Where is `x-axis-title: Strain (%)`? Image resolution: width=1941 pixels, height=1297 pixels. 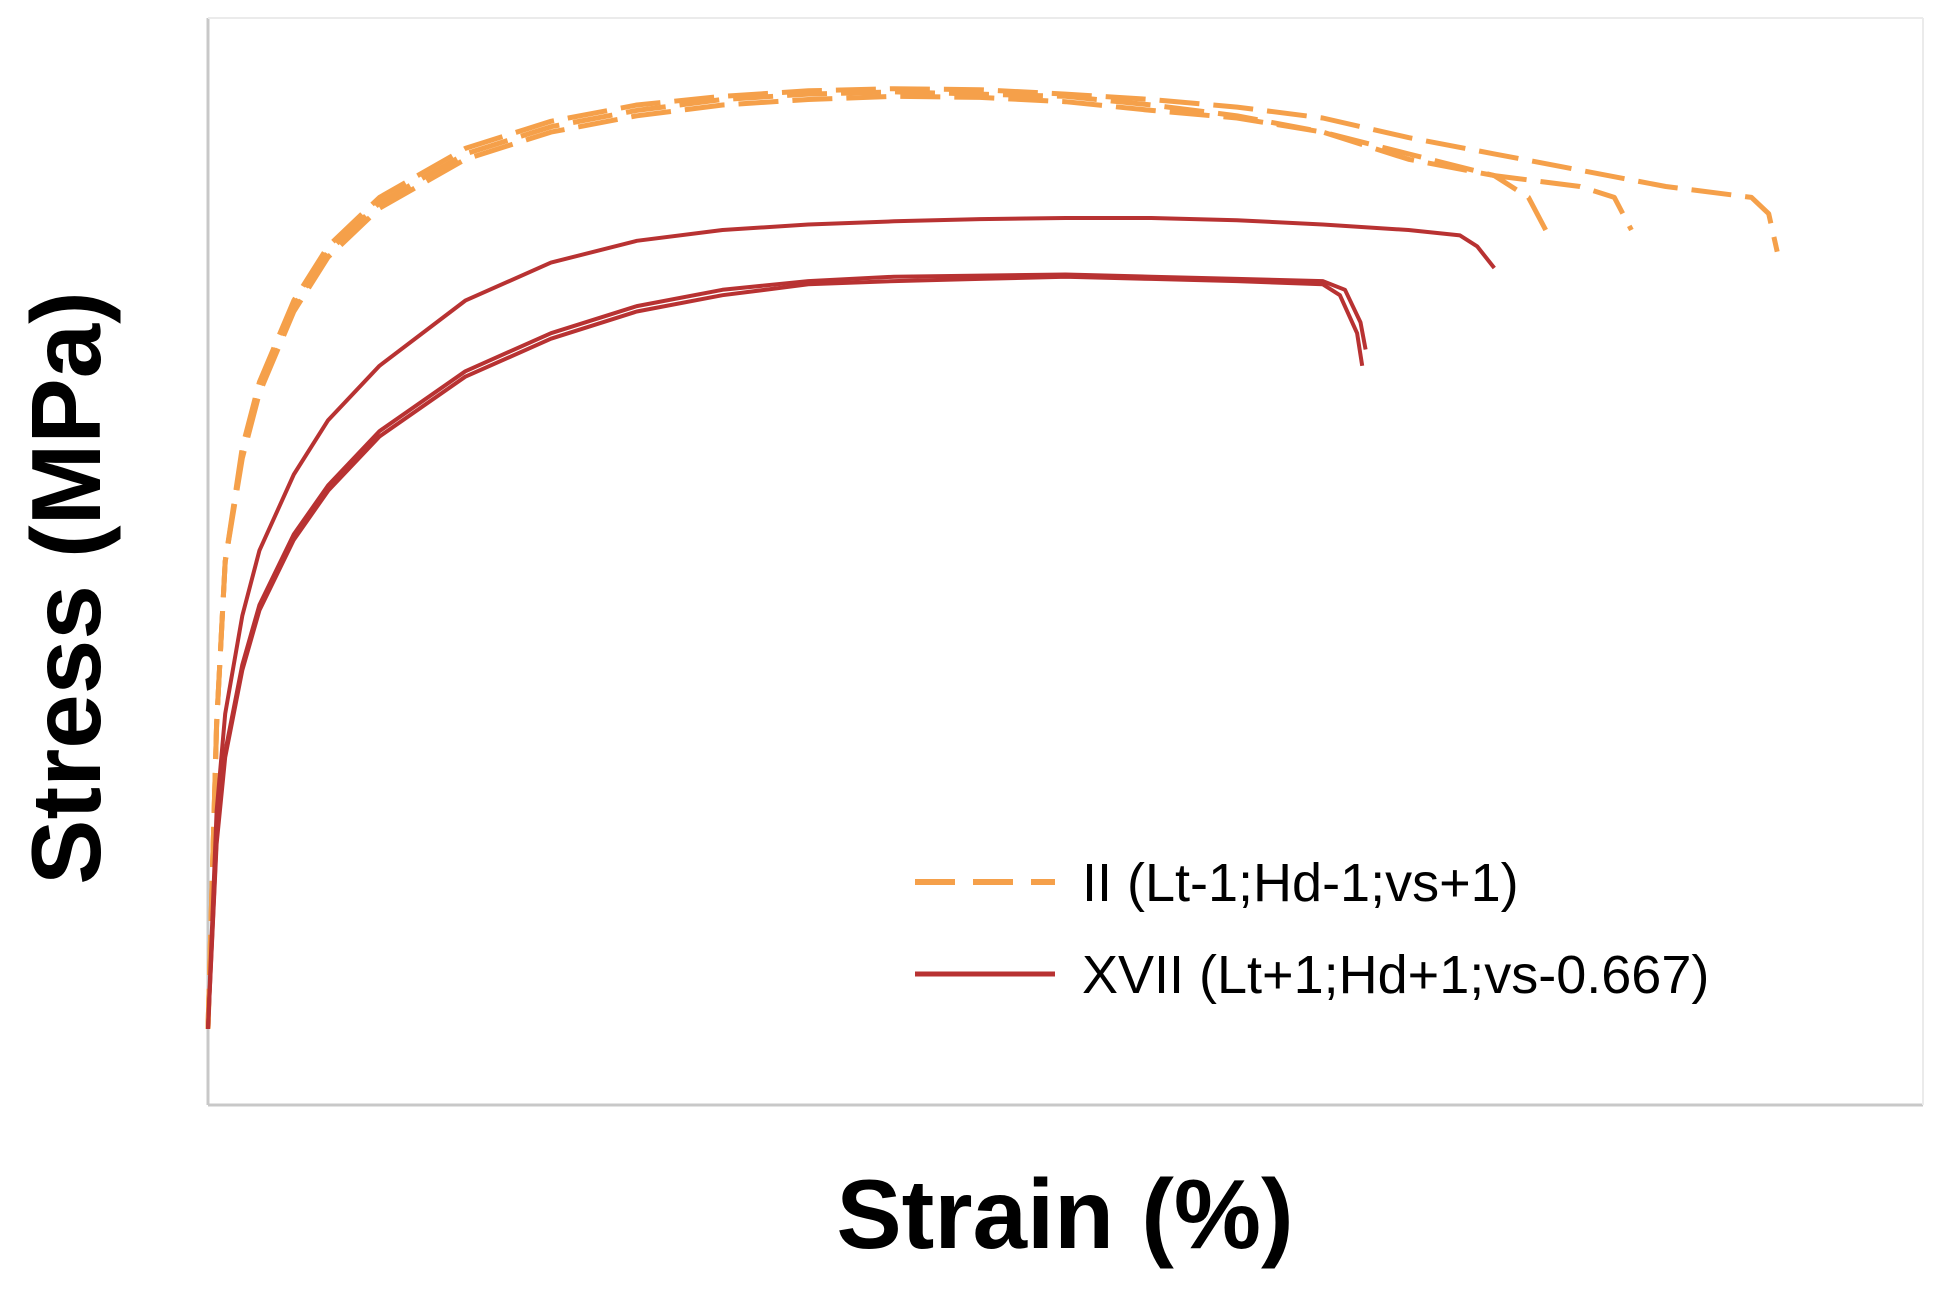 x-axis-title: Strain (%) is located at coordinates (1064, 1214).